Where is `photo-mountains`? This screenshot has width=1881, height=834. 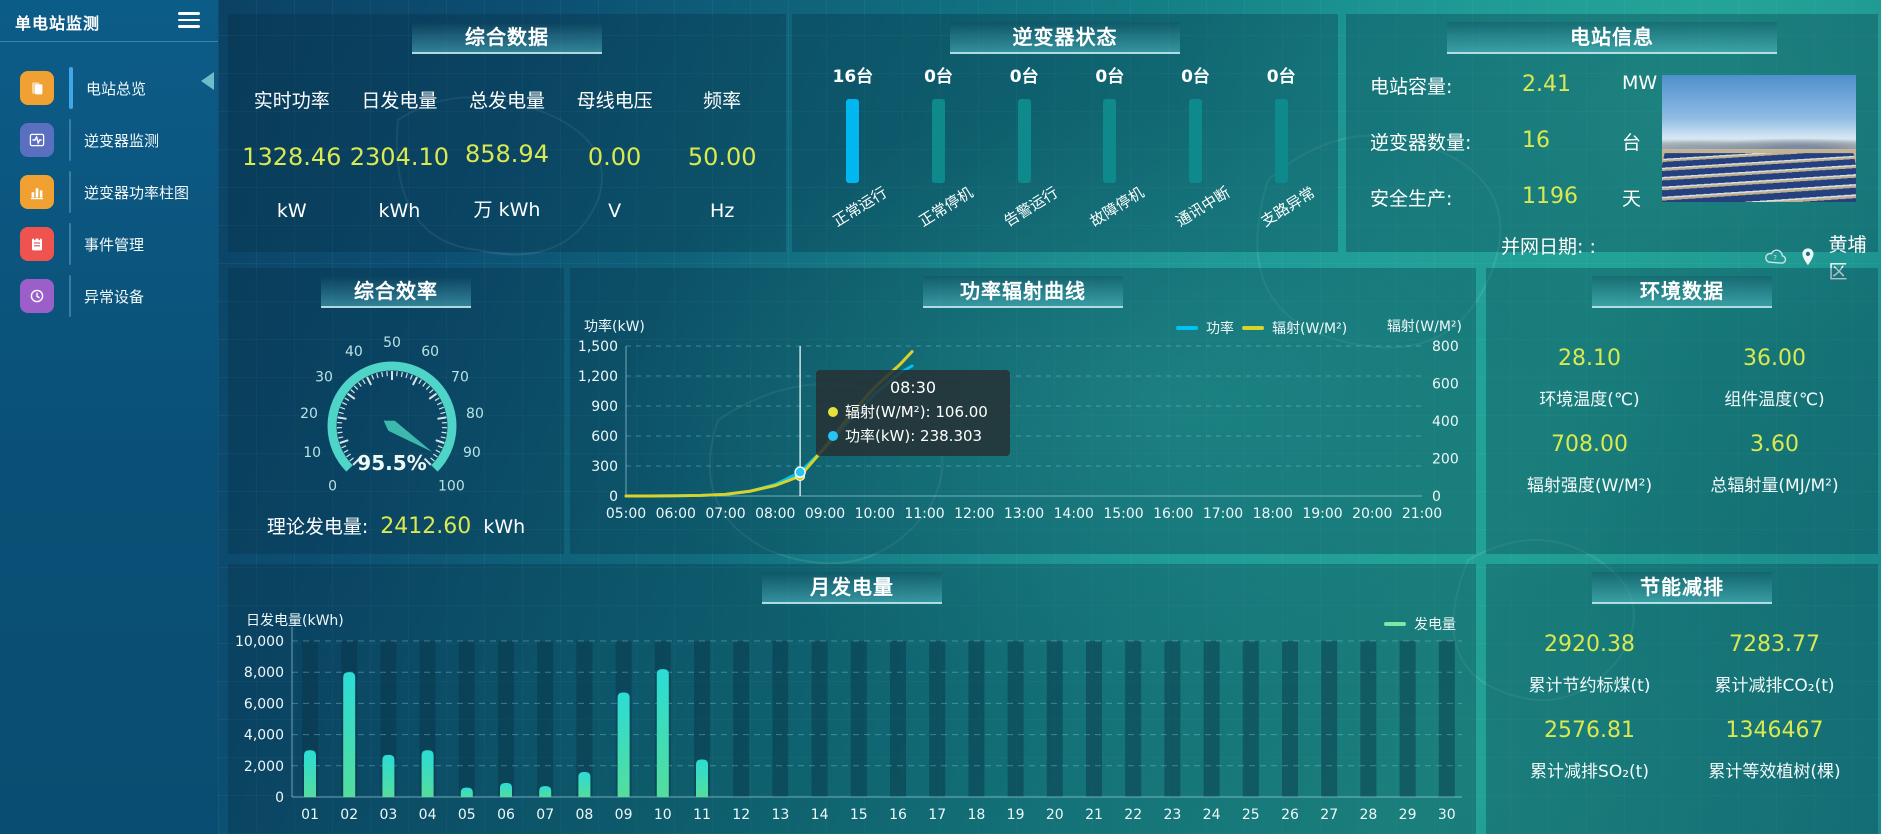 photo-mountains is located at coordinates (1759, 142).